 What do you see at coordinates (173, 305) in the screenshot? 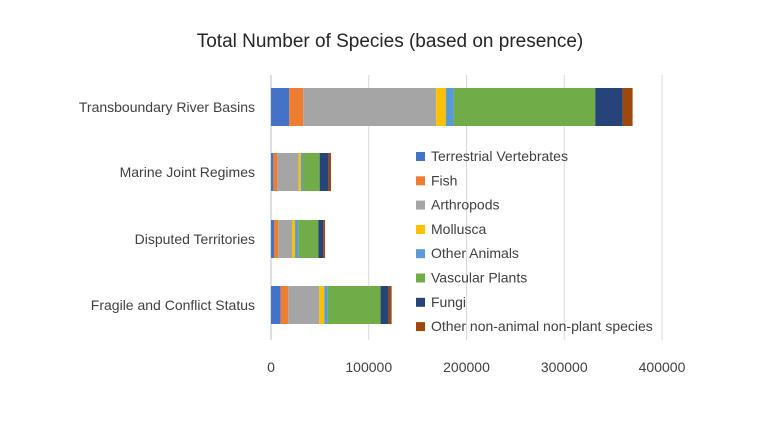
I see `category-label: Fragile and Conflict Status` at bounding box center [173, 305].